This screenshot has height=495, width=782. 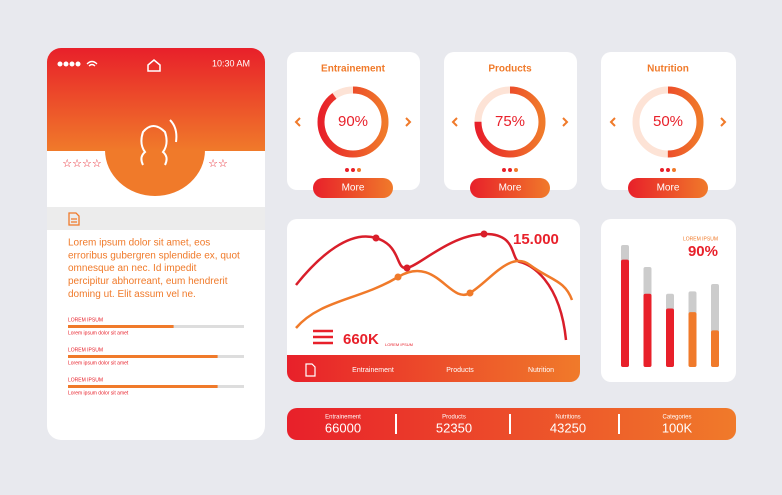 I want to click on donut-value: 50%, so click(x=668, y=121).